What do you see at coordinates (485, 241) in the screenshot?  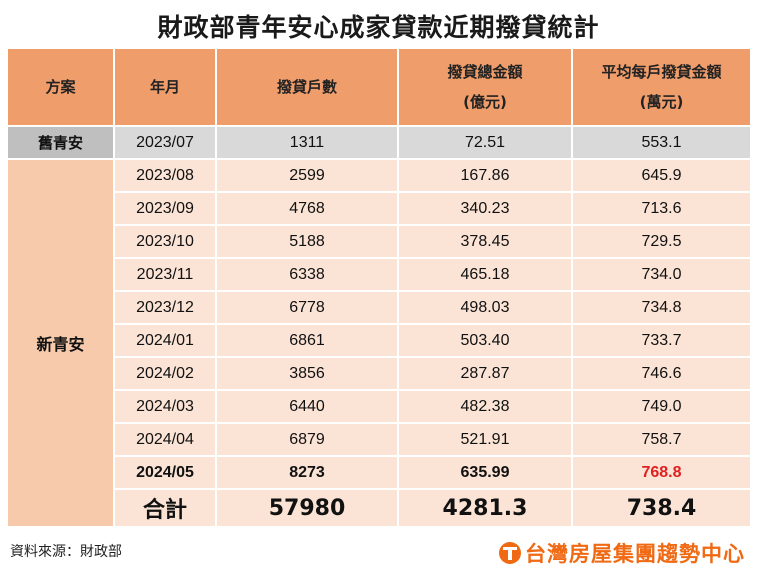 I see `cell-total: 378.45` at bounding box center [485, 241].